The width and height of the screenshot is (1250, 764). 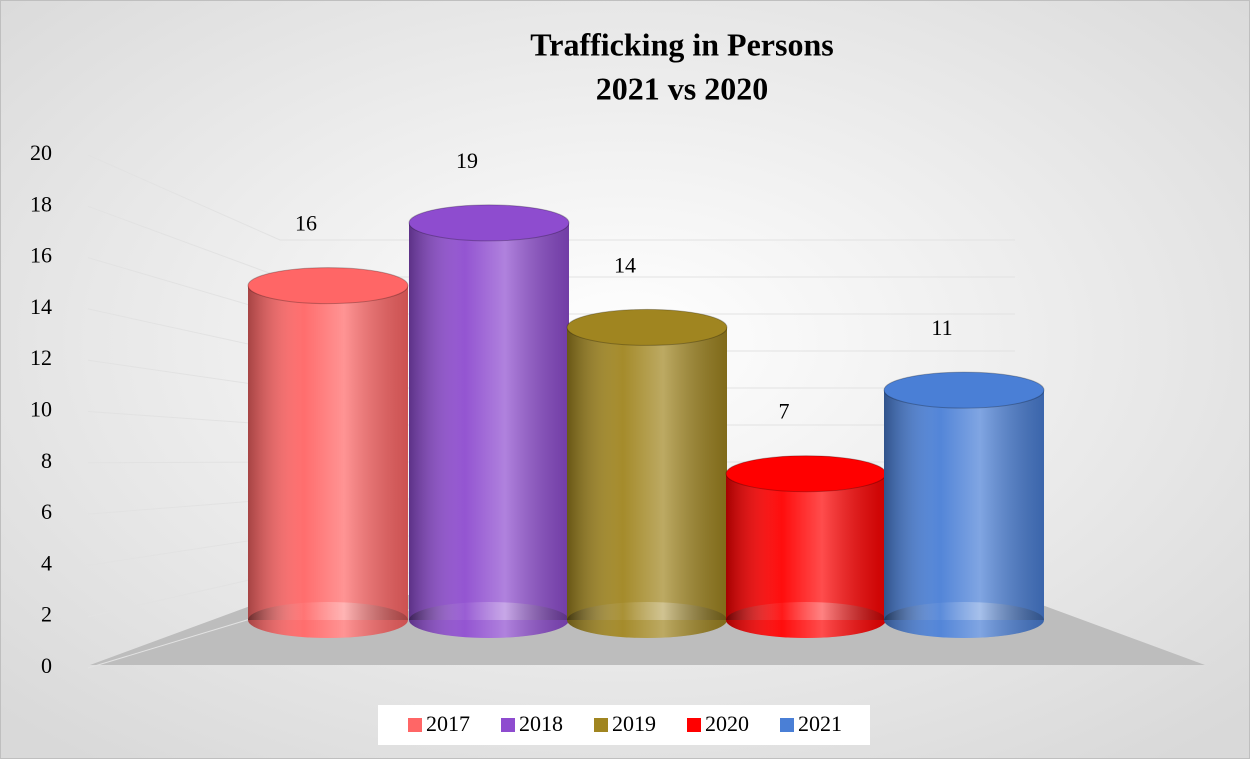 I want to click on y-tick-label: 12, so click(x=41, y=357).